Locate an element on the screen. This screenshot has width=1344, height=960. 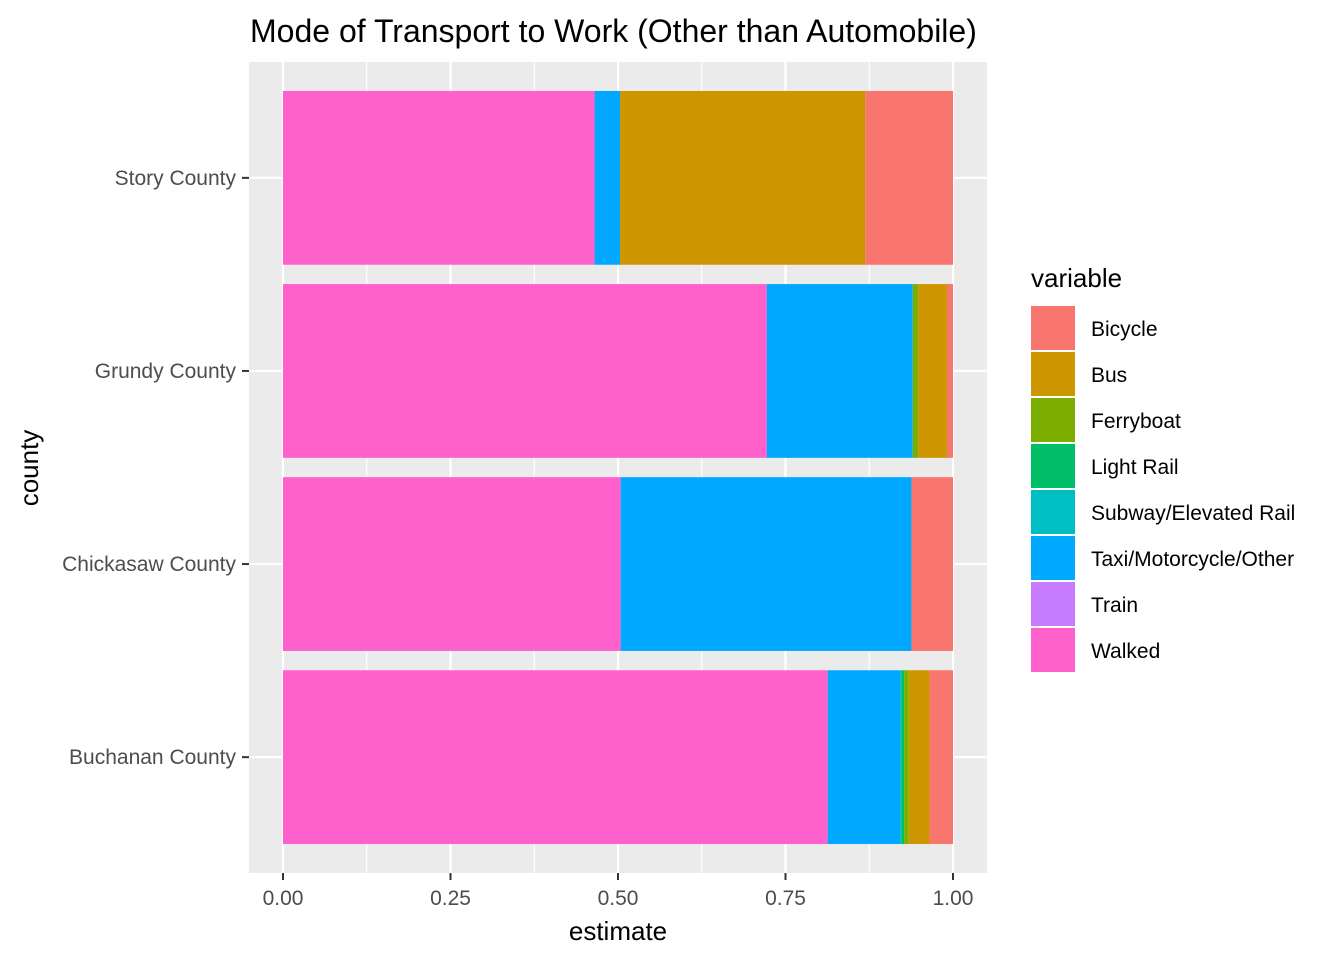
x-axis-title: estimate is located at coordinates (618, 931).